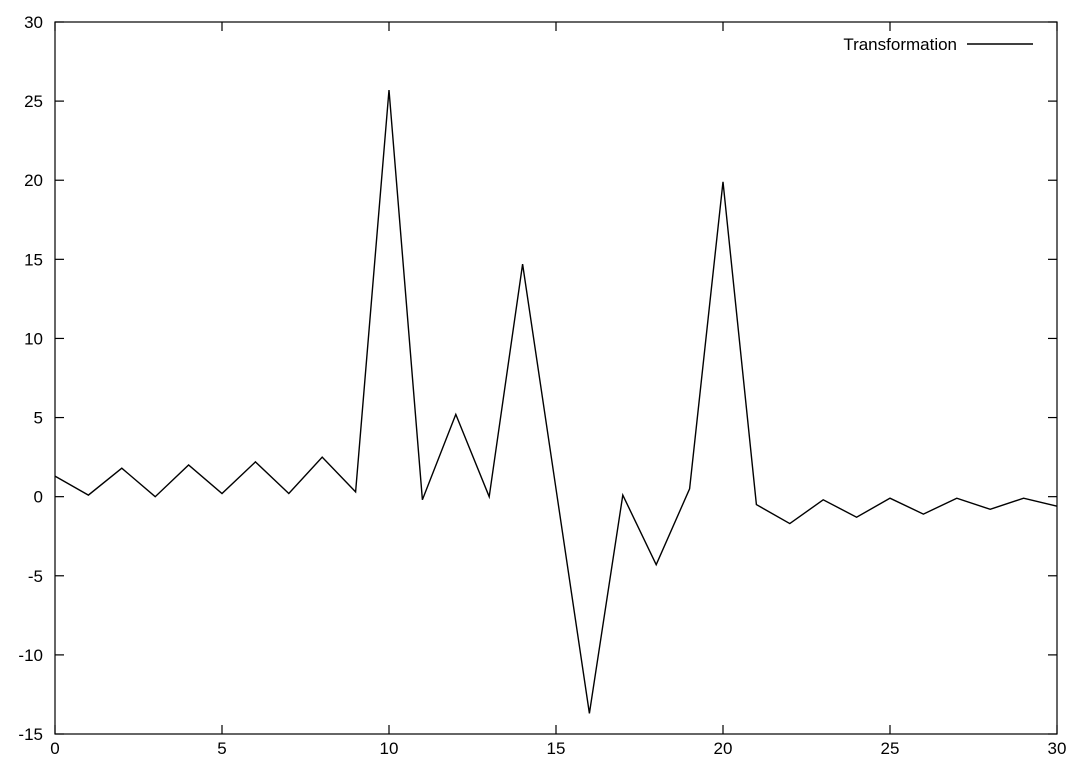 The height and width of the screenshot is (764, 1069). What do you see at coordinates (33, 101) in the screenshot?
I see `y-tick-label: 25` at bounding box center [33, 101].